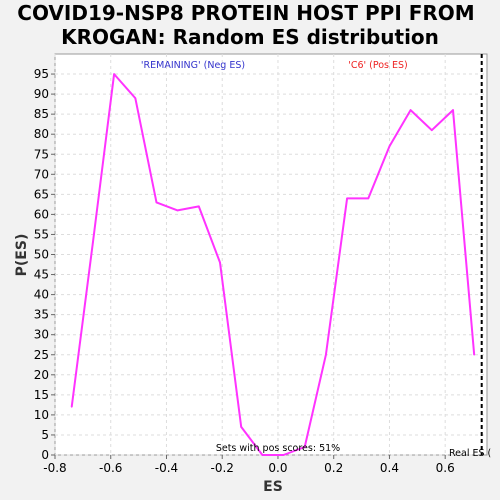 The image size is (500, 500). Describe the element at coordinates (273, 487) in the screenshot. I see `x-axis-label: ES` at that location.